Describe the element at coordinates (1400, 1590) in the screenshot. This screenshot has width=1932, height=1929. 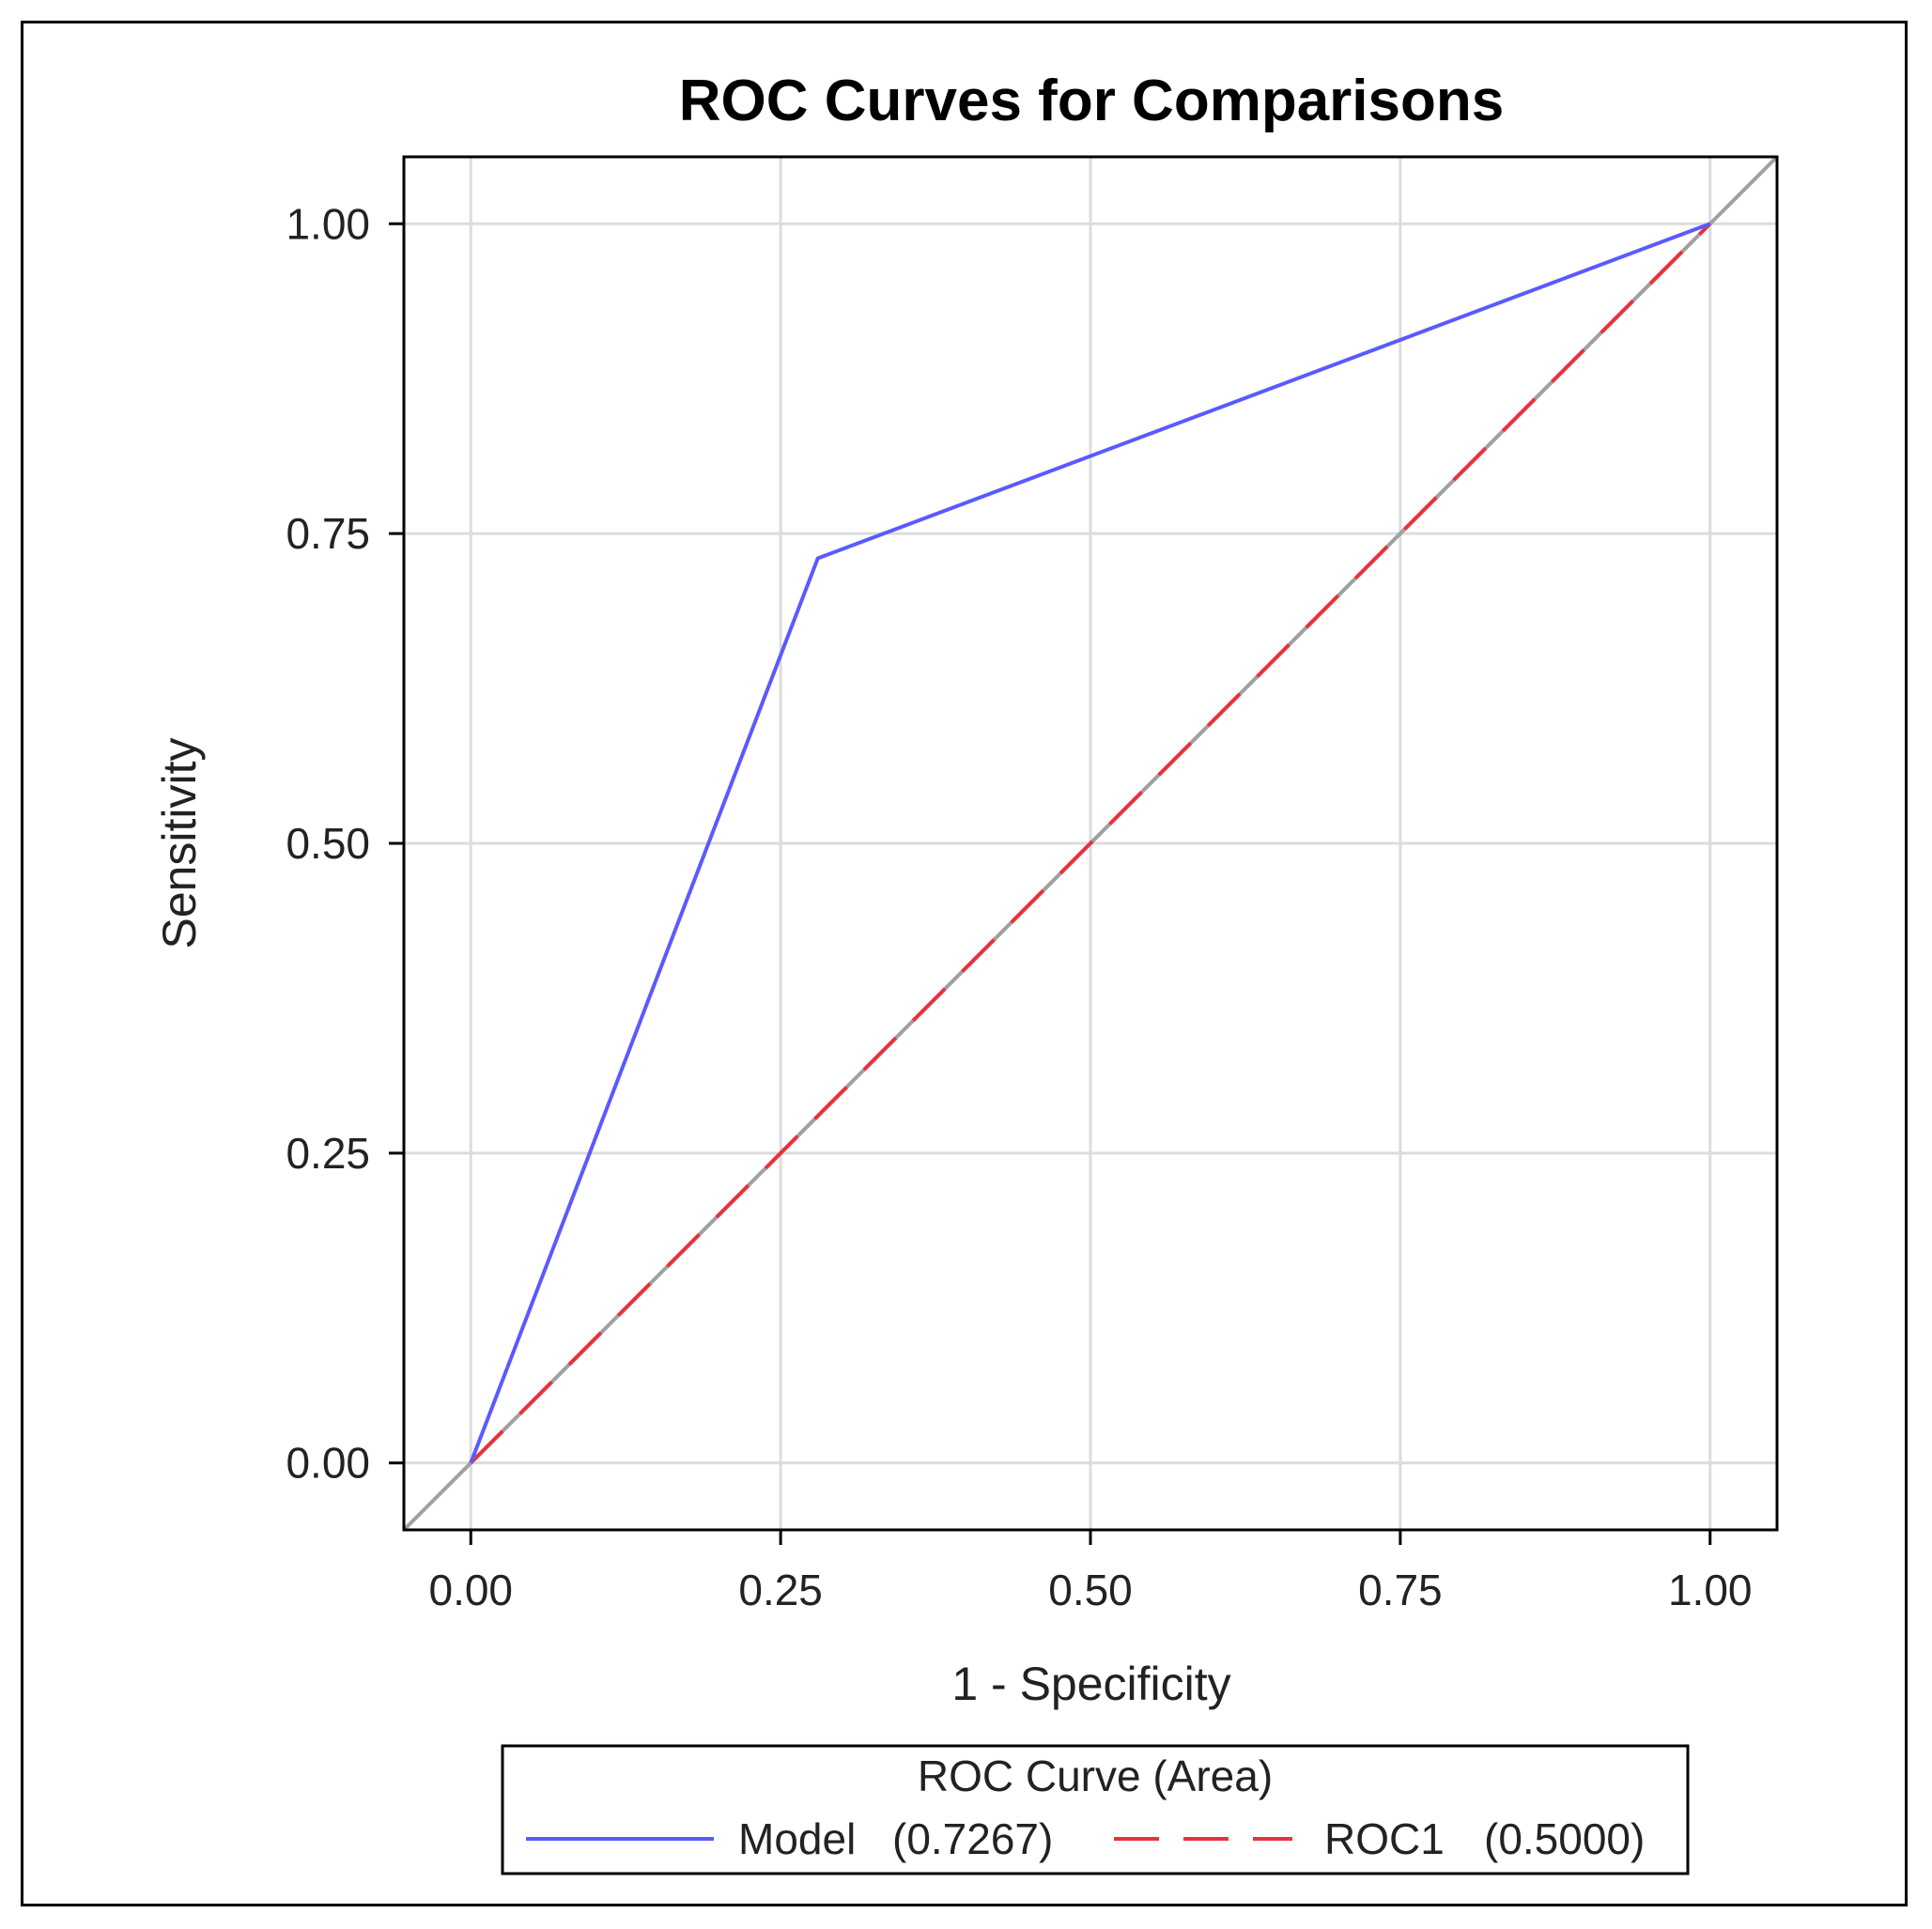
I see `x-tick-label-3: 0.75` at that location.